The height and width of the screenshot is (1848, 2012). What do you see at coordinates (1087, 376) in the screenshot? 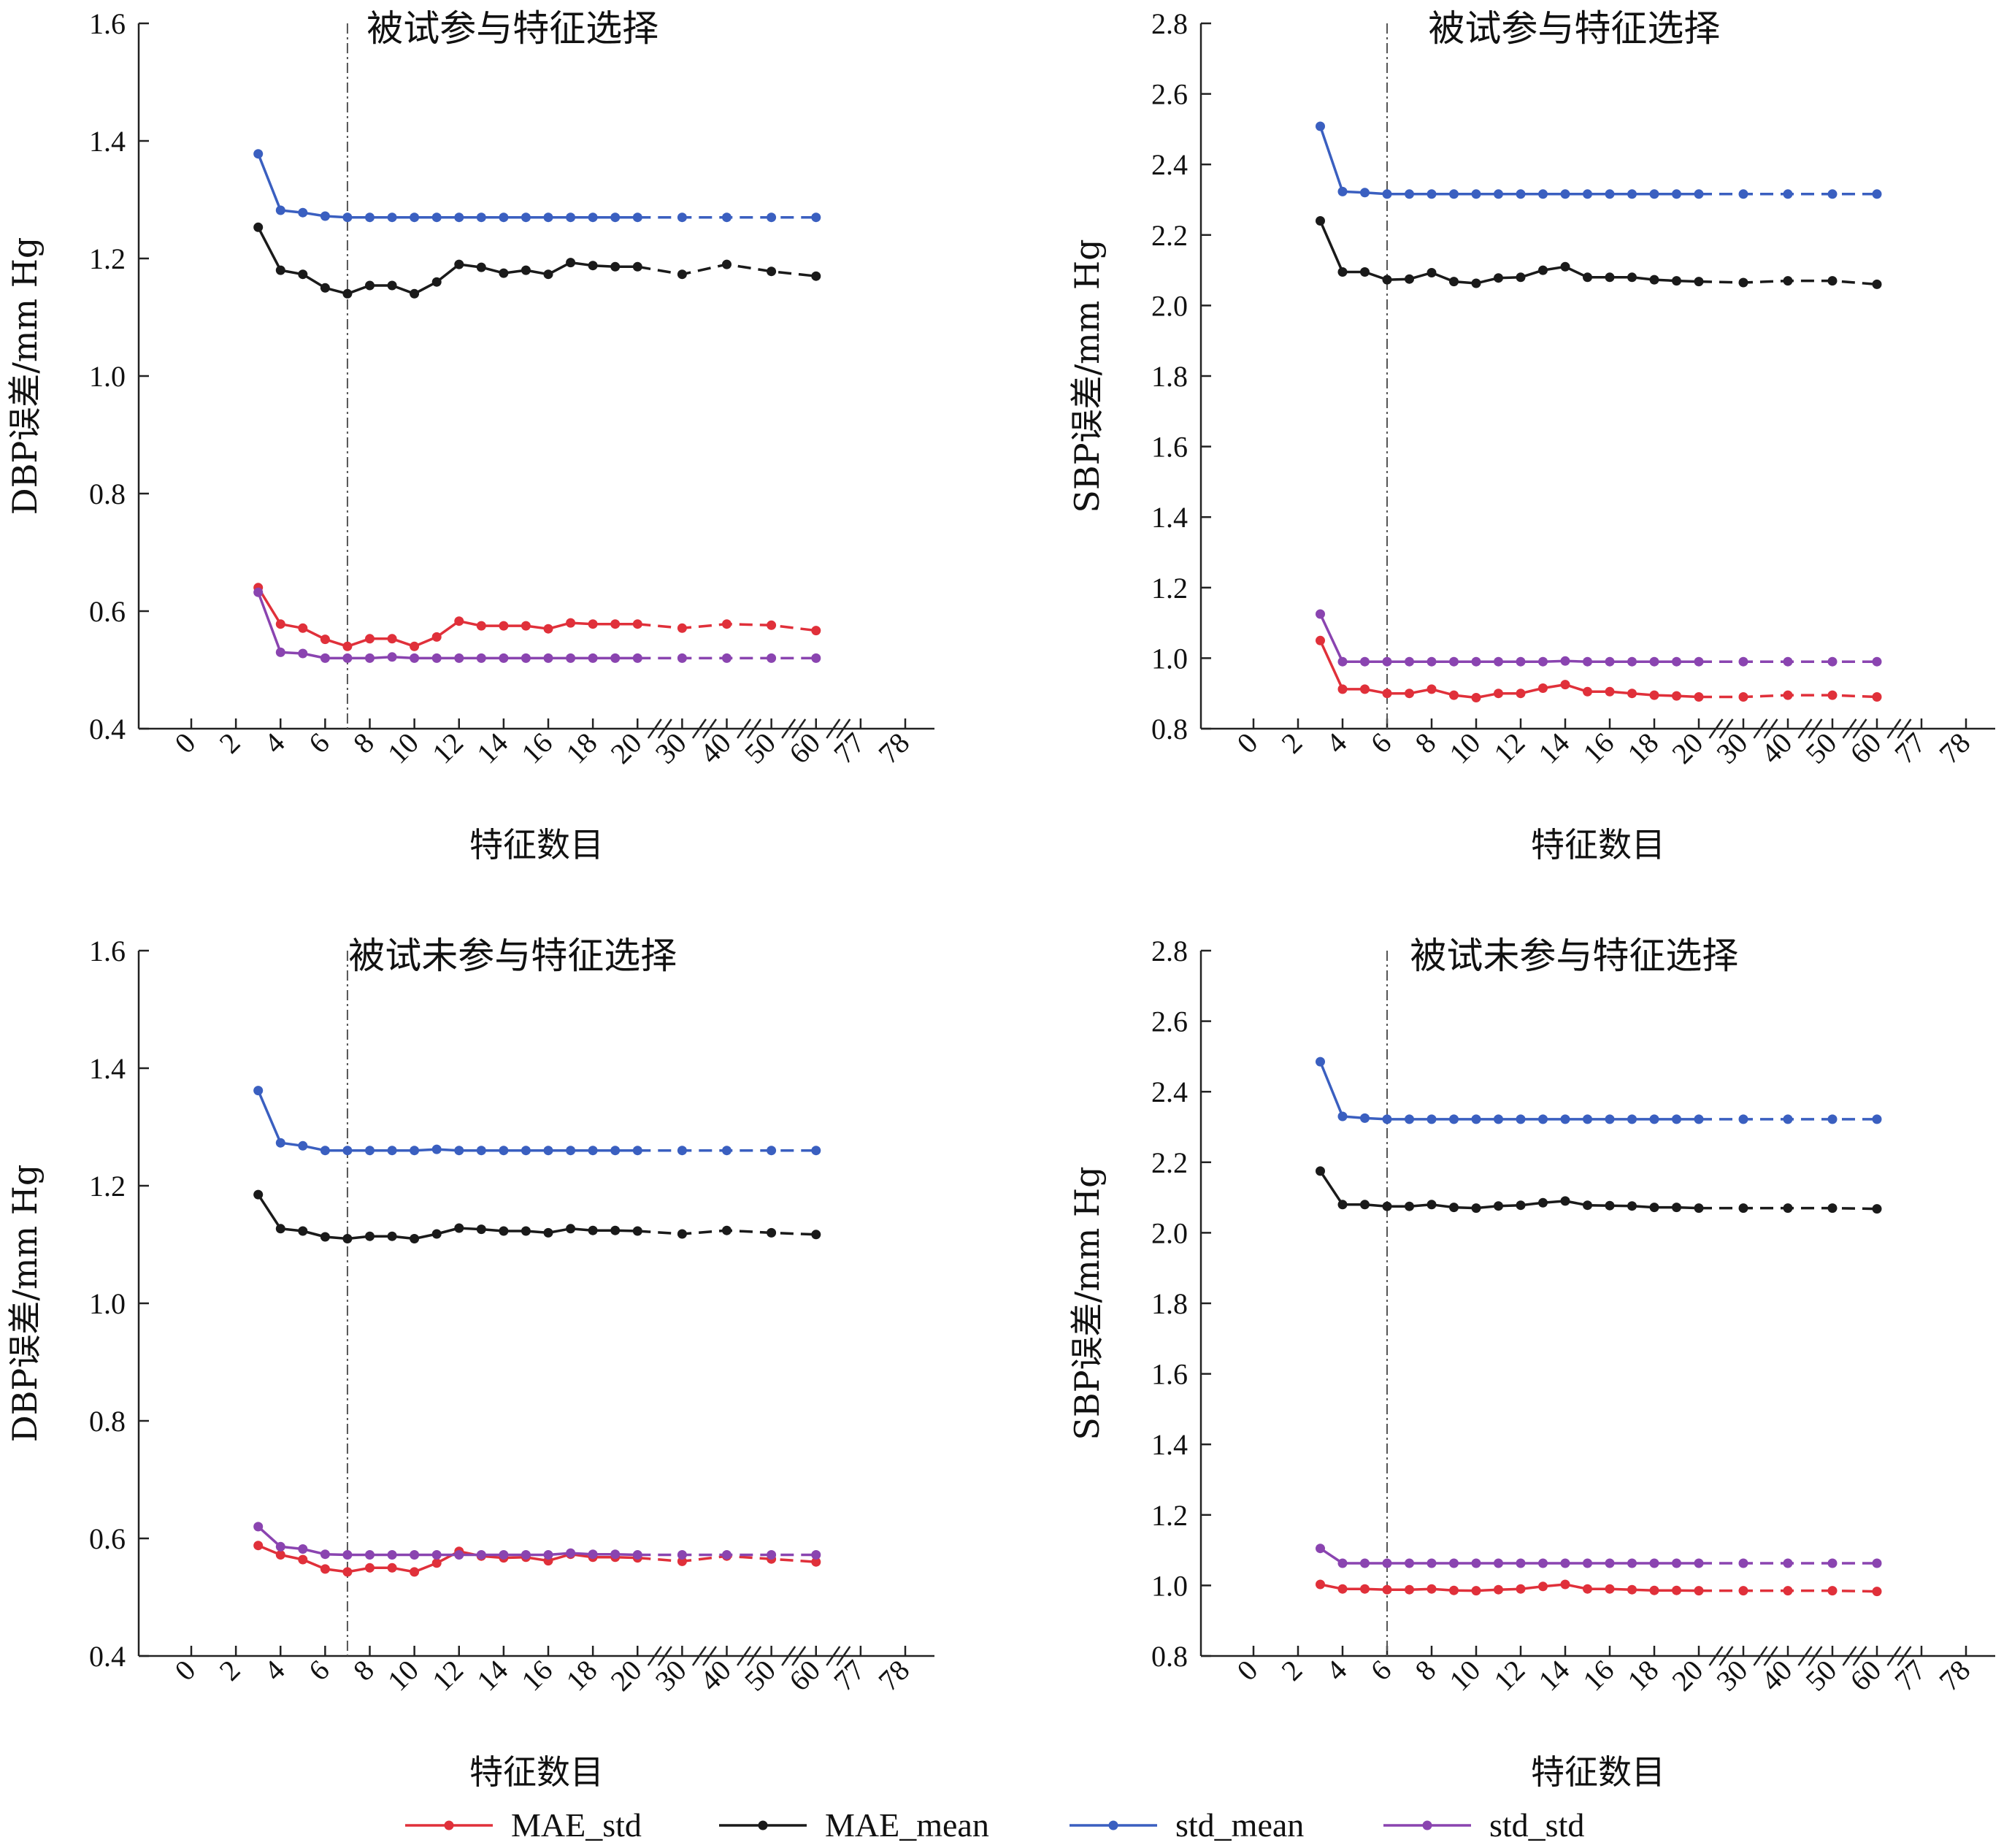
I see `y-axis-title: SBP误差/mm Hg` at bounding box center [1087, 376].